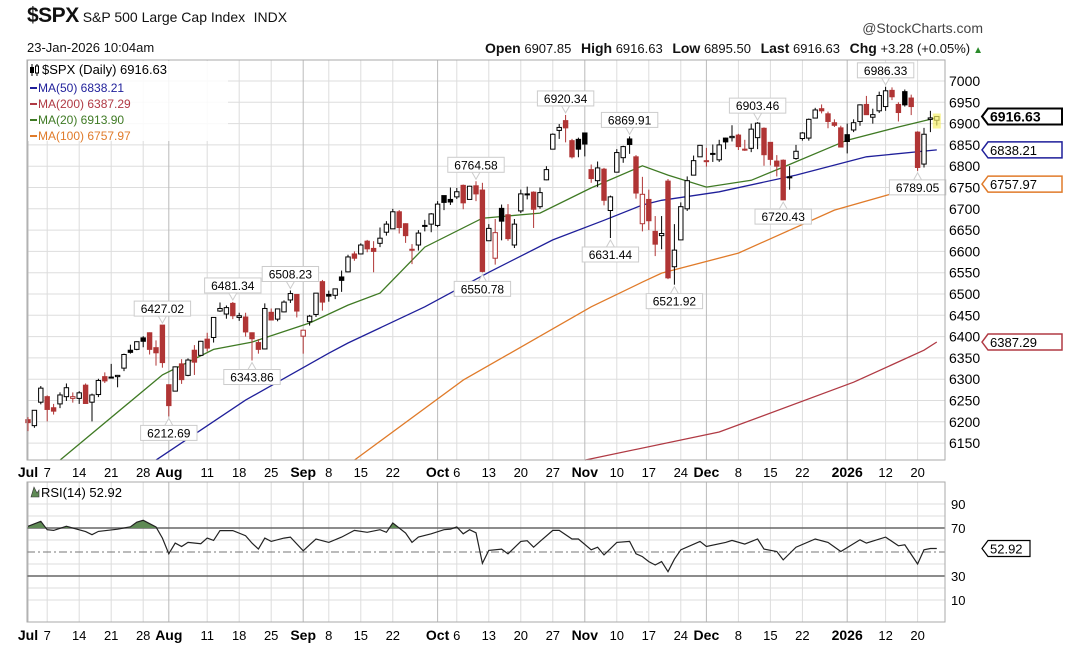 The height and width of the screenshot is (660, 1065). What do you see at coordinates (964, 422) in the screenshot?
I see `price-tick-label: 6200` at bounding box center [964, 422].